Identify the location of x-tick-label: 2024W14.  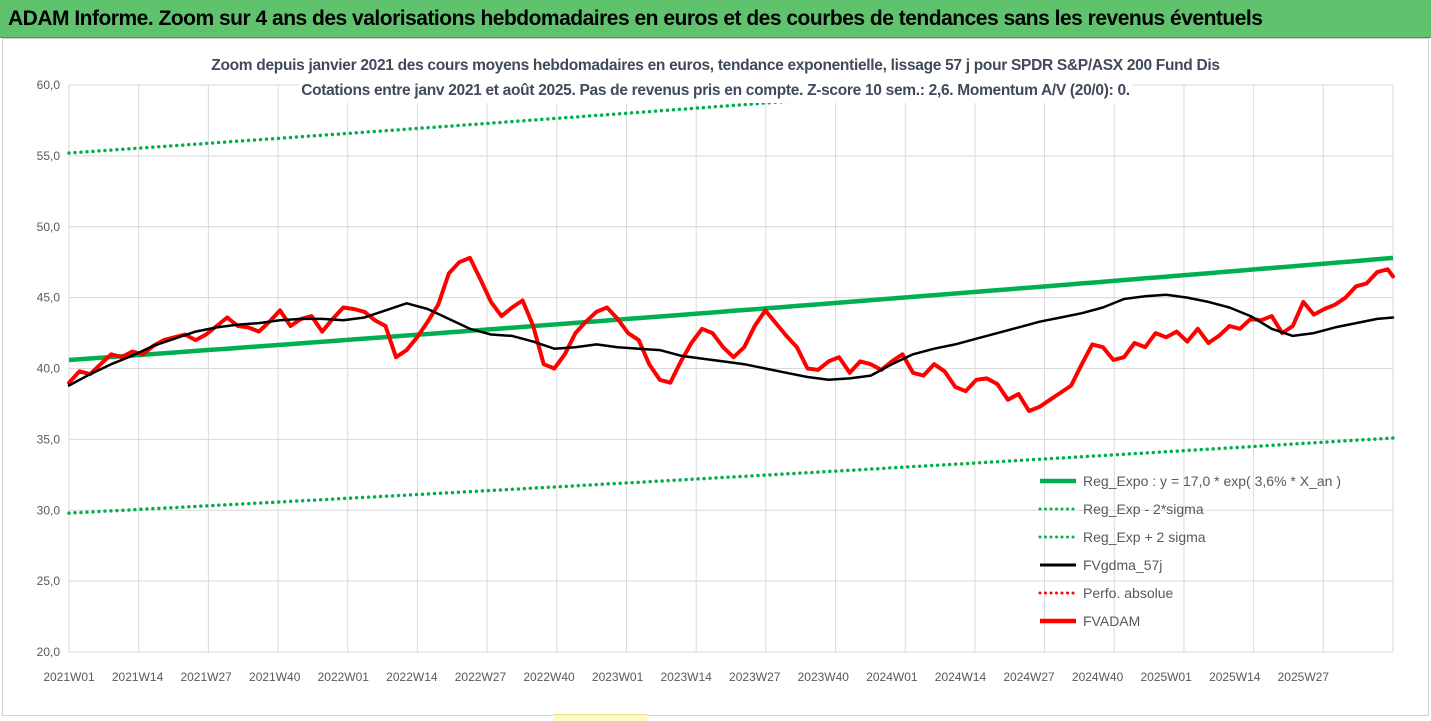
(961, 677).